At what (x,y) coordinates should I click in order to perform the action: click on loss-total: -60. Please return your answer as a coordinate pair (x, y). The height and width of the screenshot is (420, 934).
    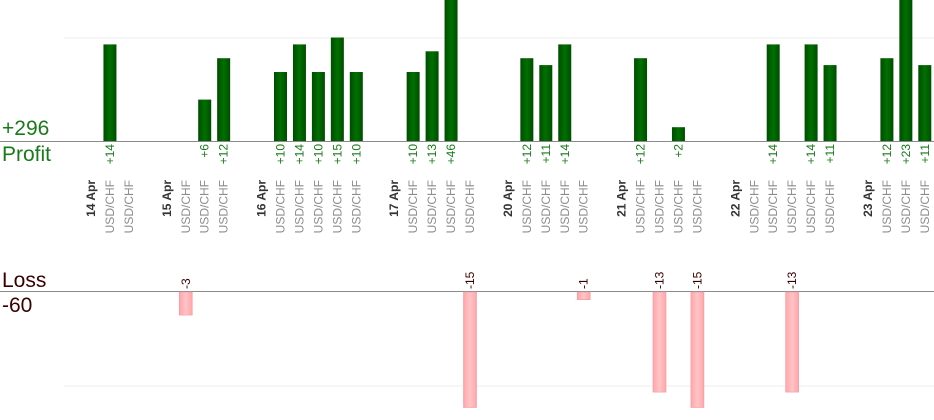
    Looking at the image, I should click on (17, 305).